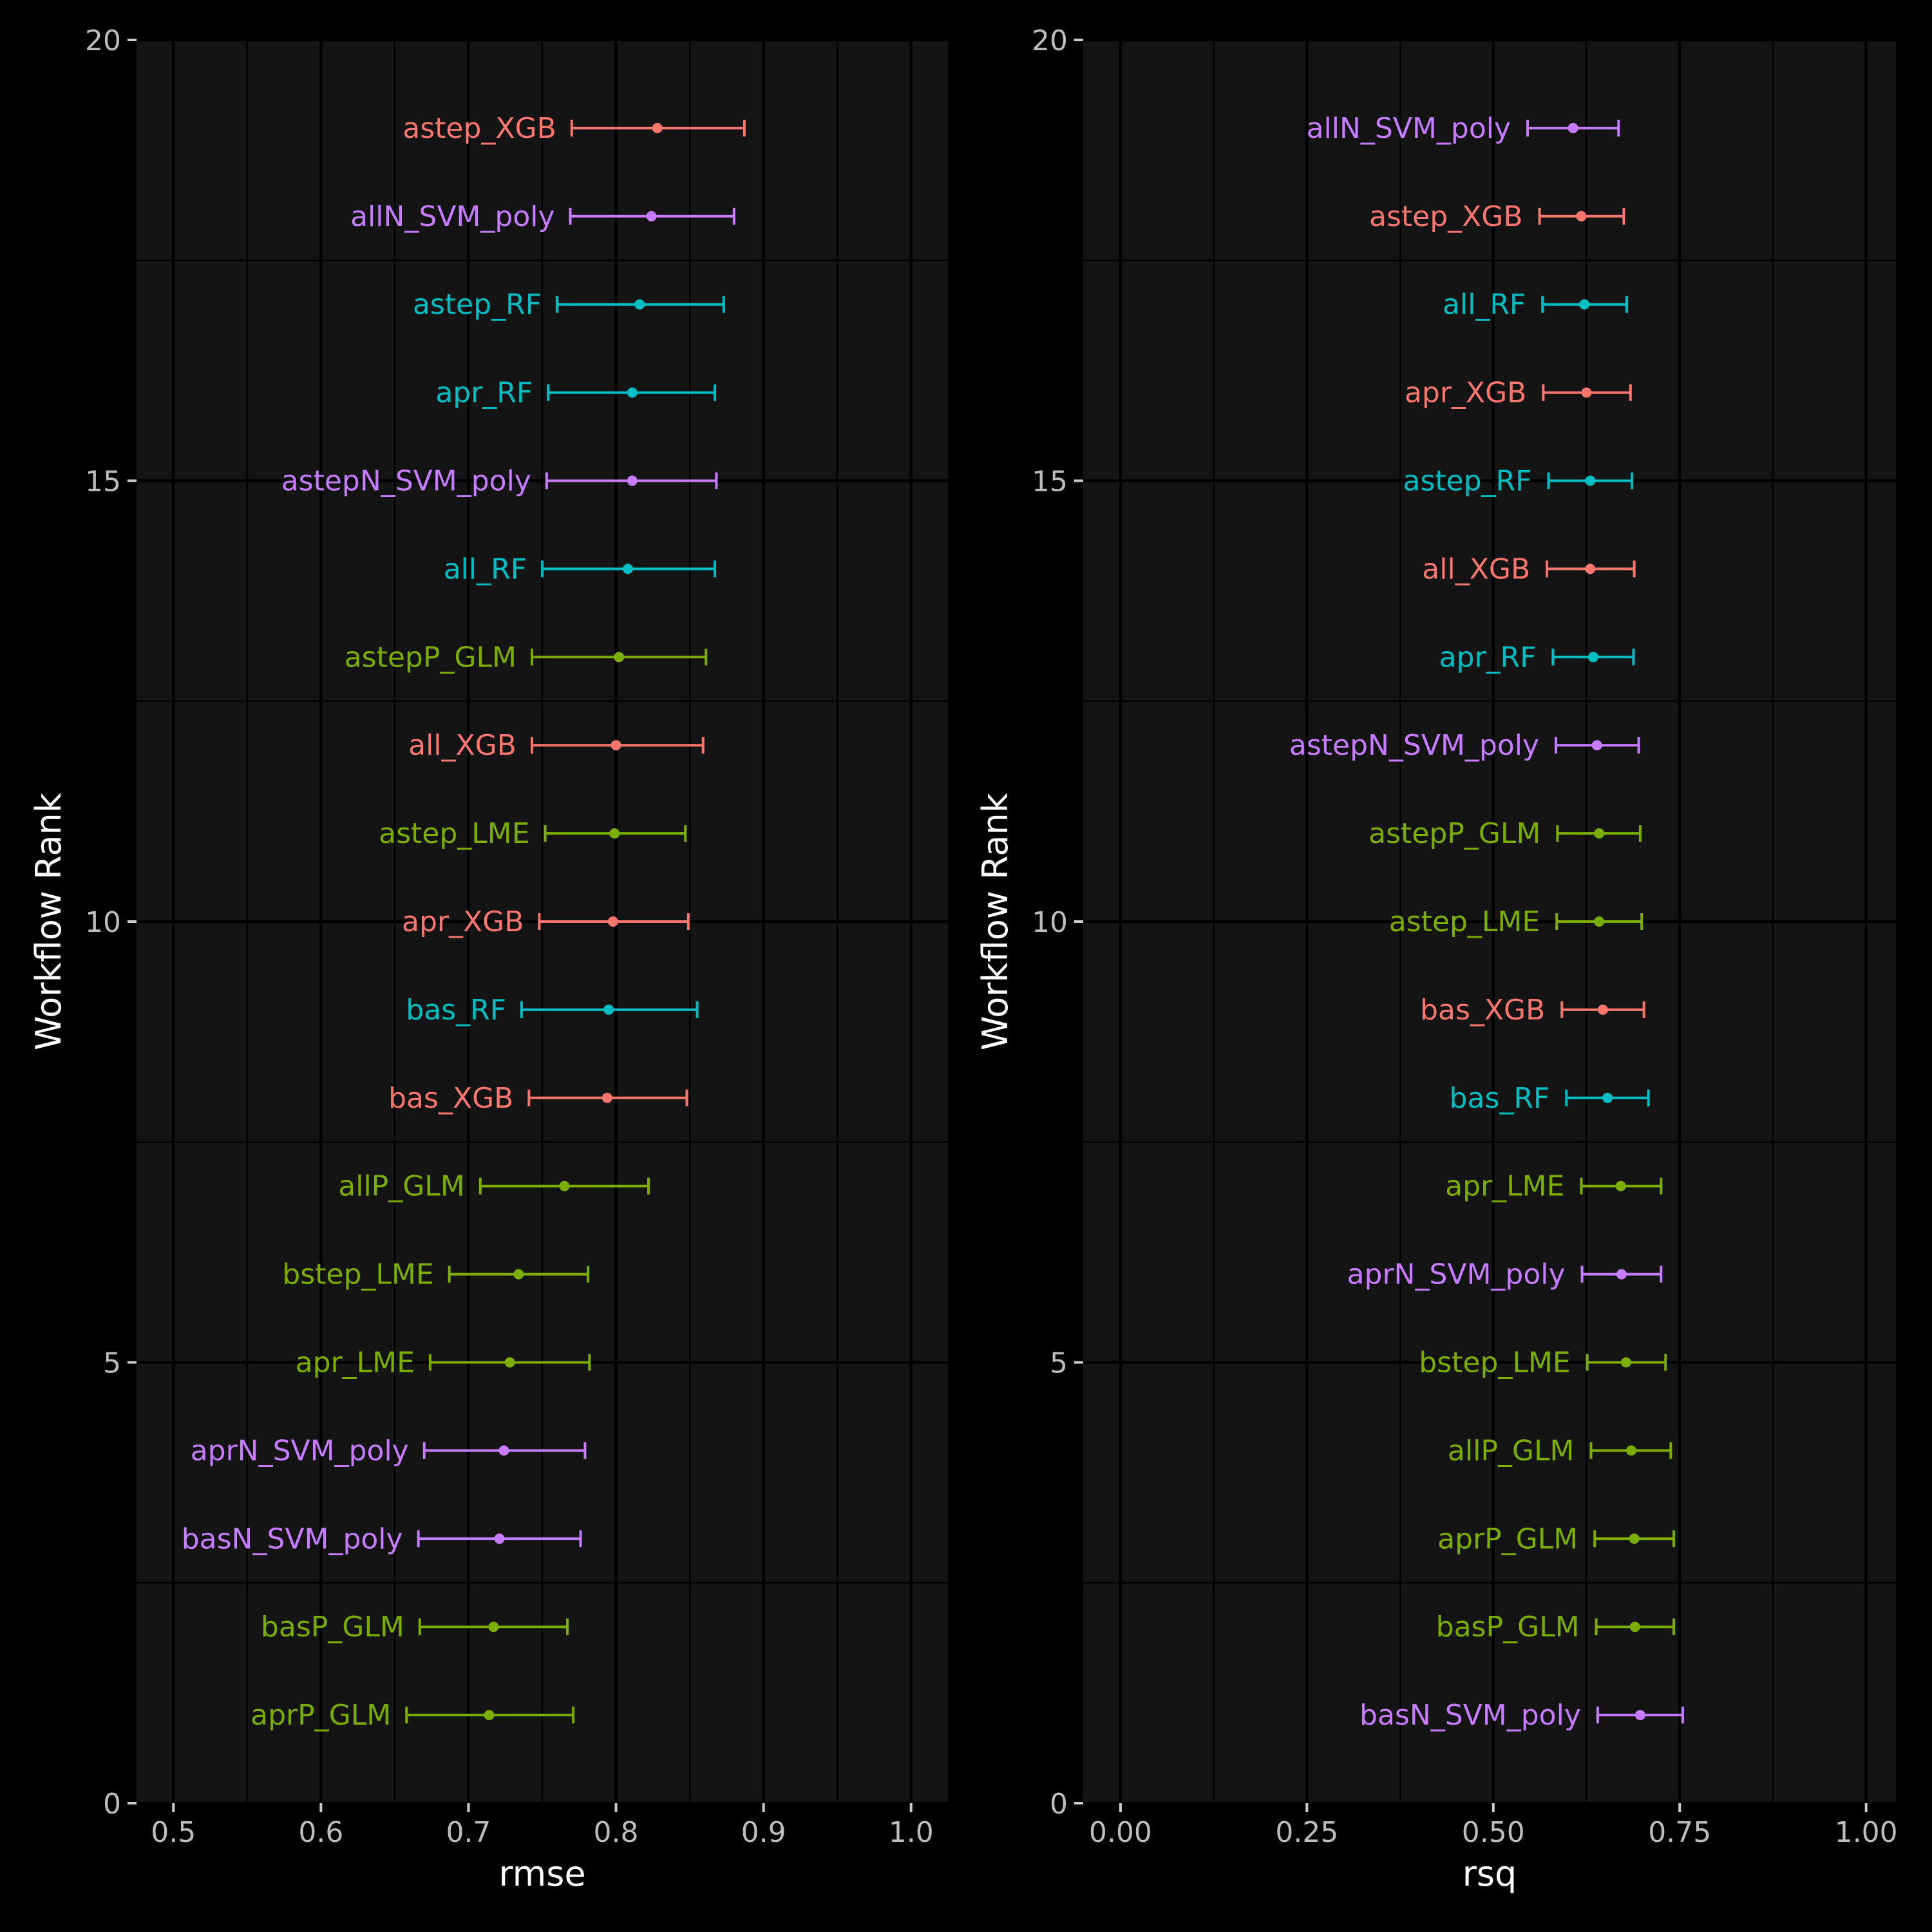  I want to click on x-tick-label: 0.9, so click(763, 1832).